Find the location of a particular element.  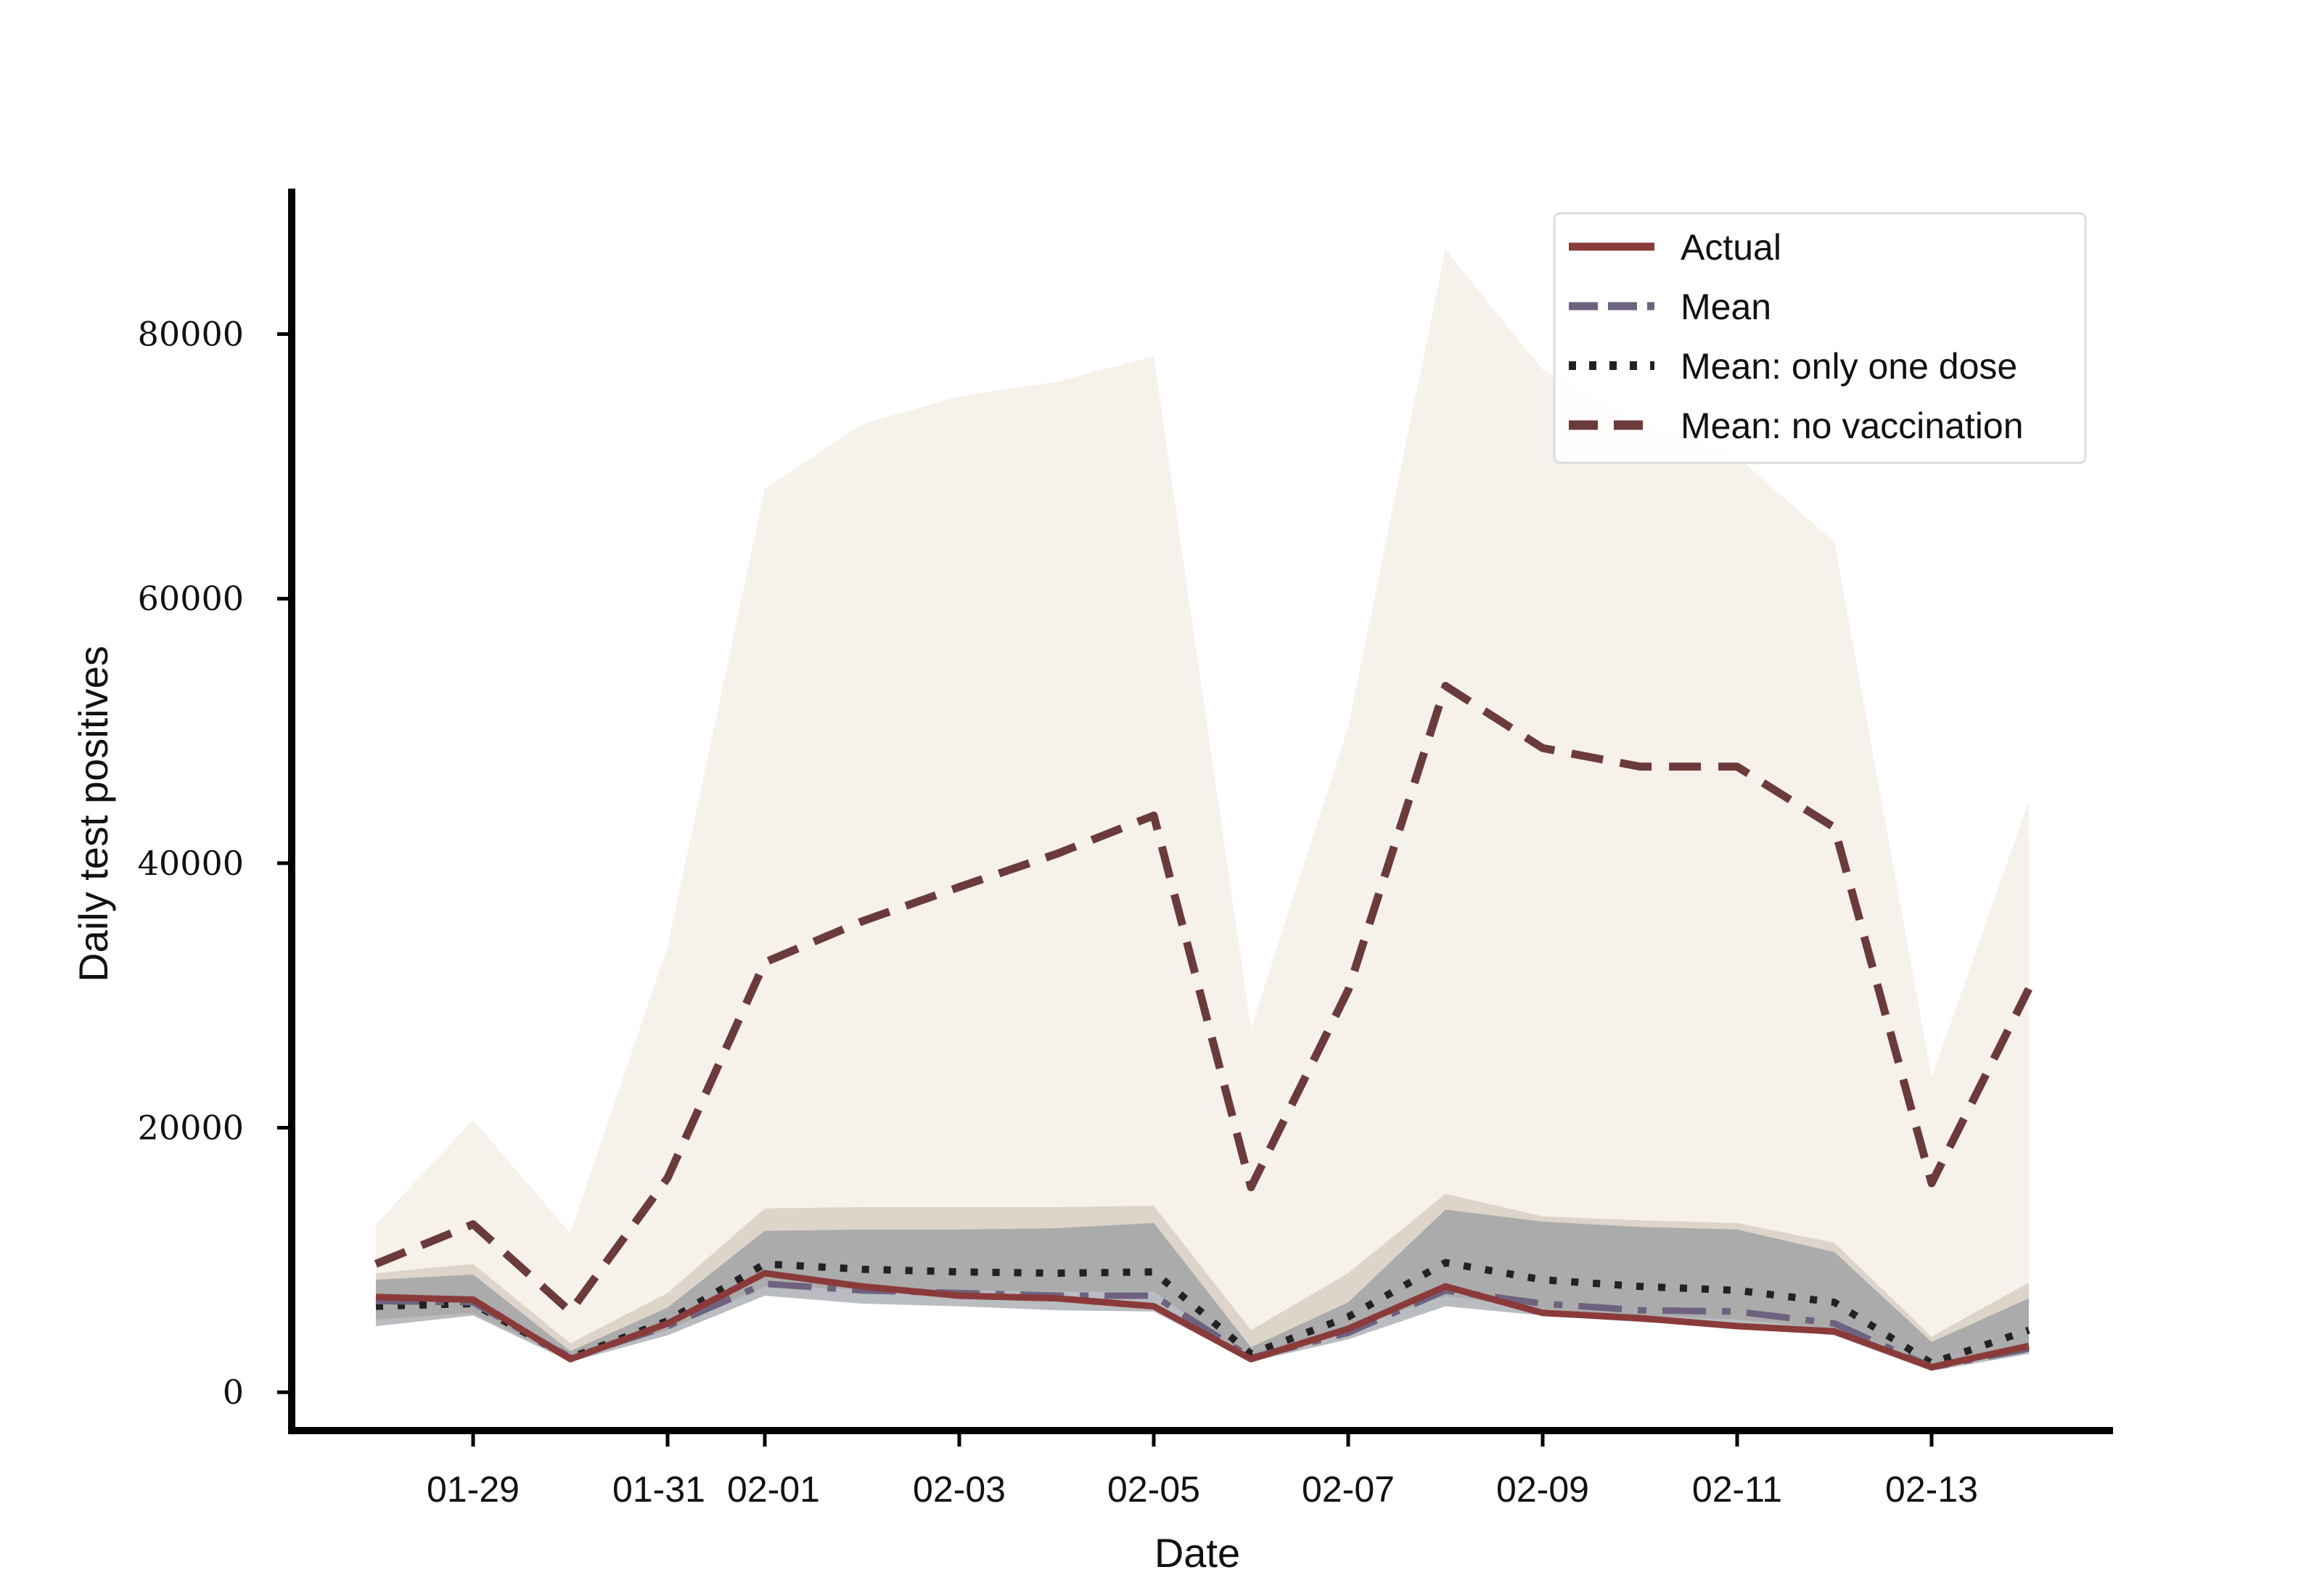

legend-label-actual: Actual is located at coordinates (1731, 247).